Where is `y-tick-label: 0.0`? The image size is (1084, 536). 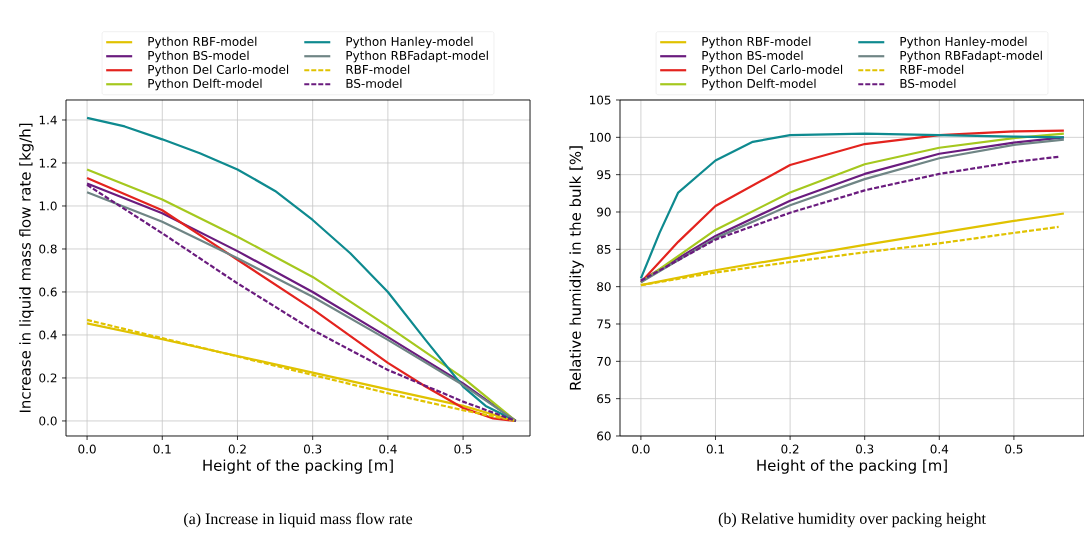 y-tick-label: 0.0 is located at coordinates (48, 421).